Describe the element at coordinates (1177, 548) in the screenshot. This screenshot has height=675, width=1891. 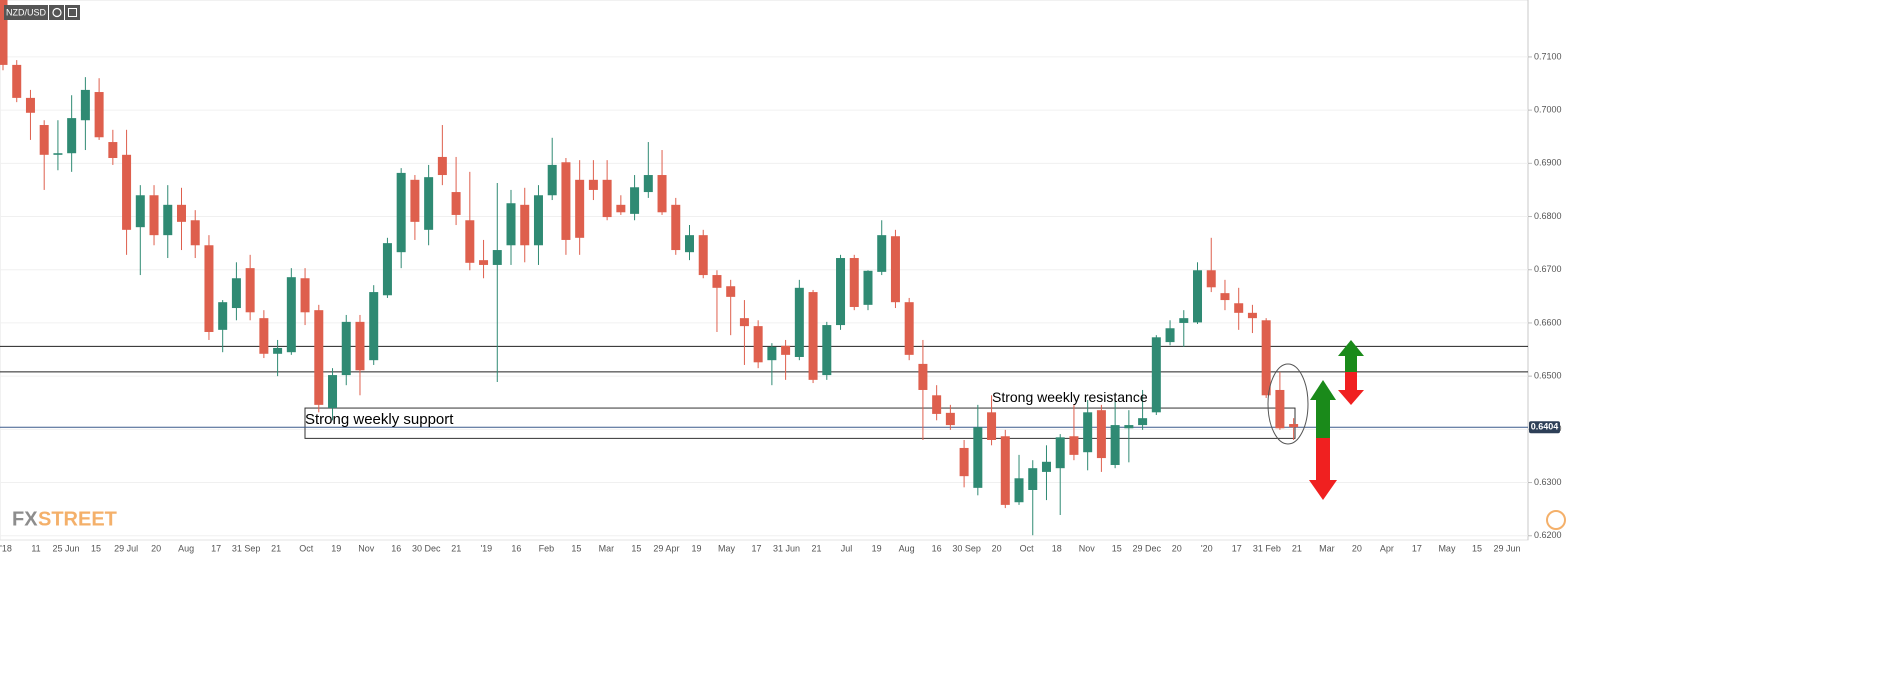
I see `x-tick-label: 20` at that location.